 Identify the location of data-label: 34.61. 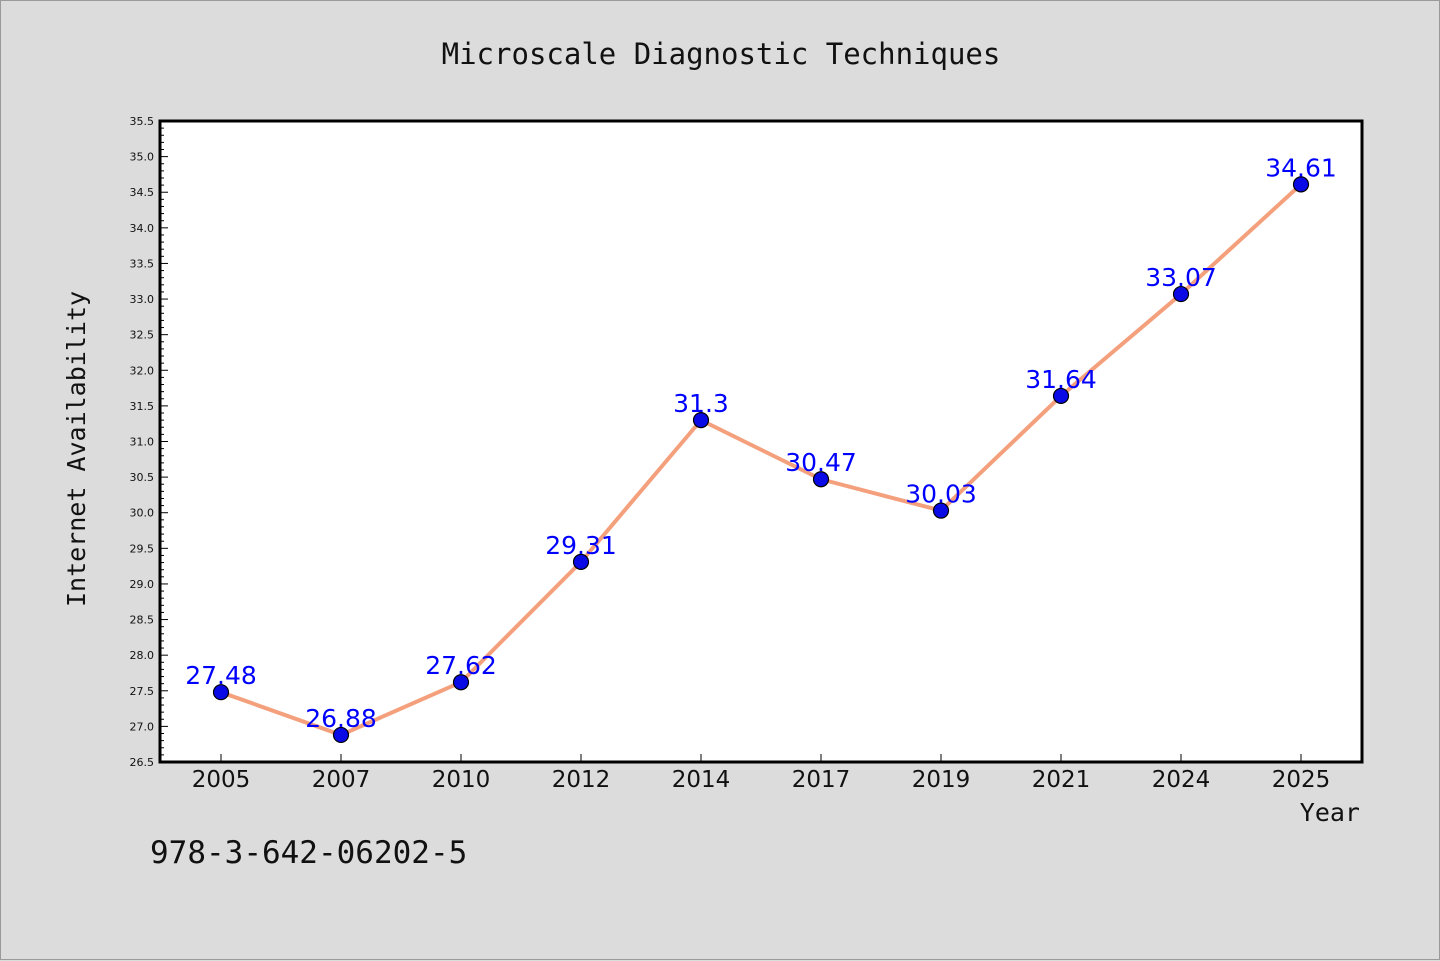
(1301, 167).